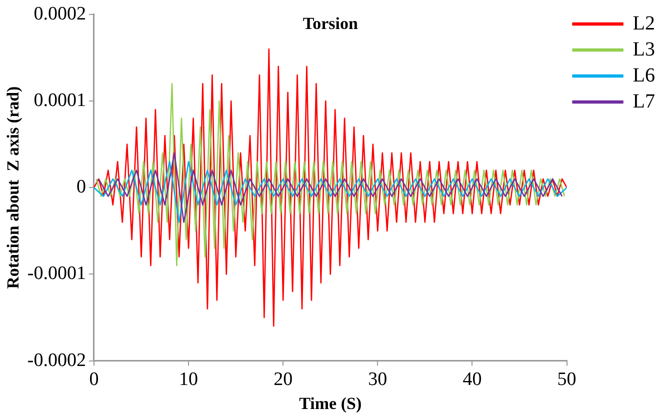 Image resolution: width=669 pixels, height=415 pixels. I want to click on x-tick-label: 0, so click(94, 379).